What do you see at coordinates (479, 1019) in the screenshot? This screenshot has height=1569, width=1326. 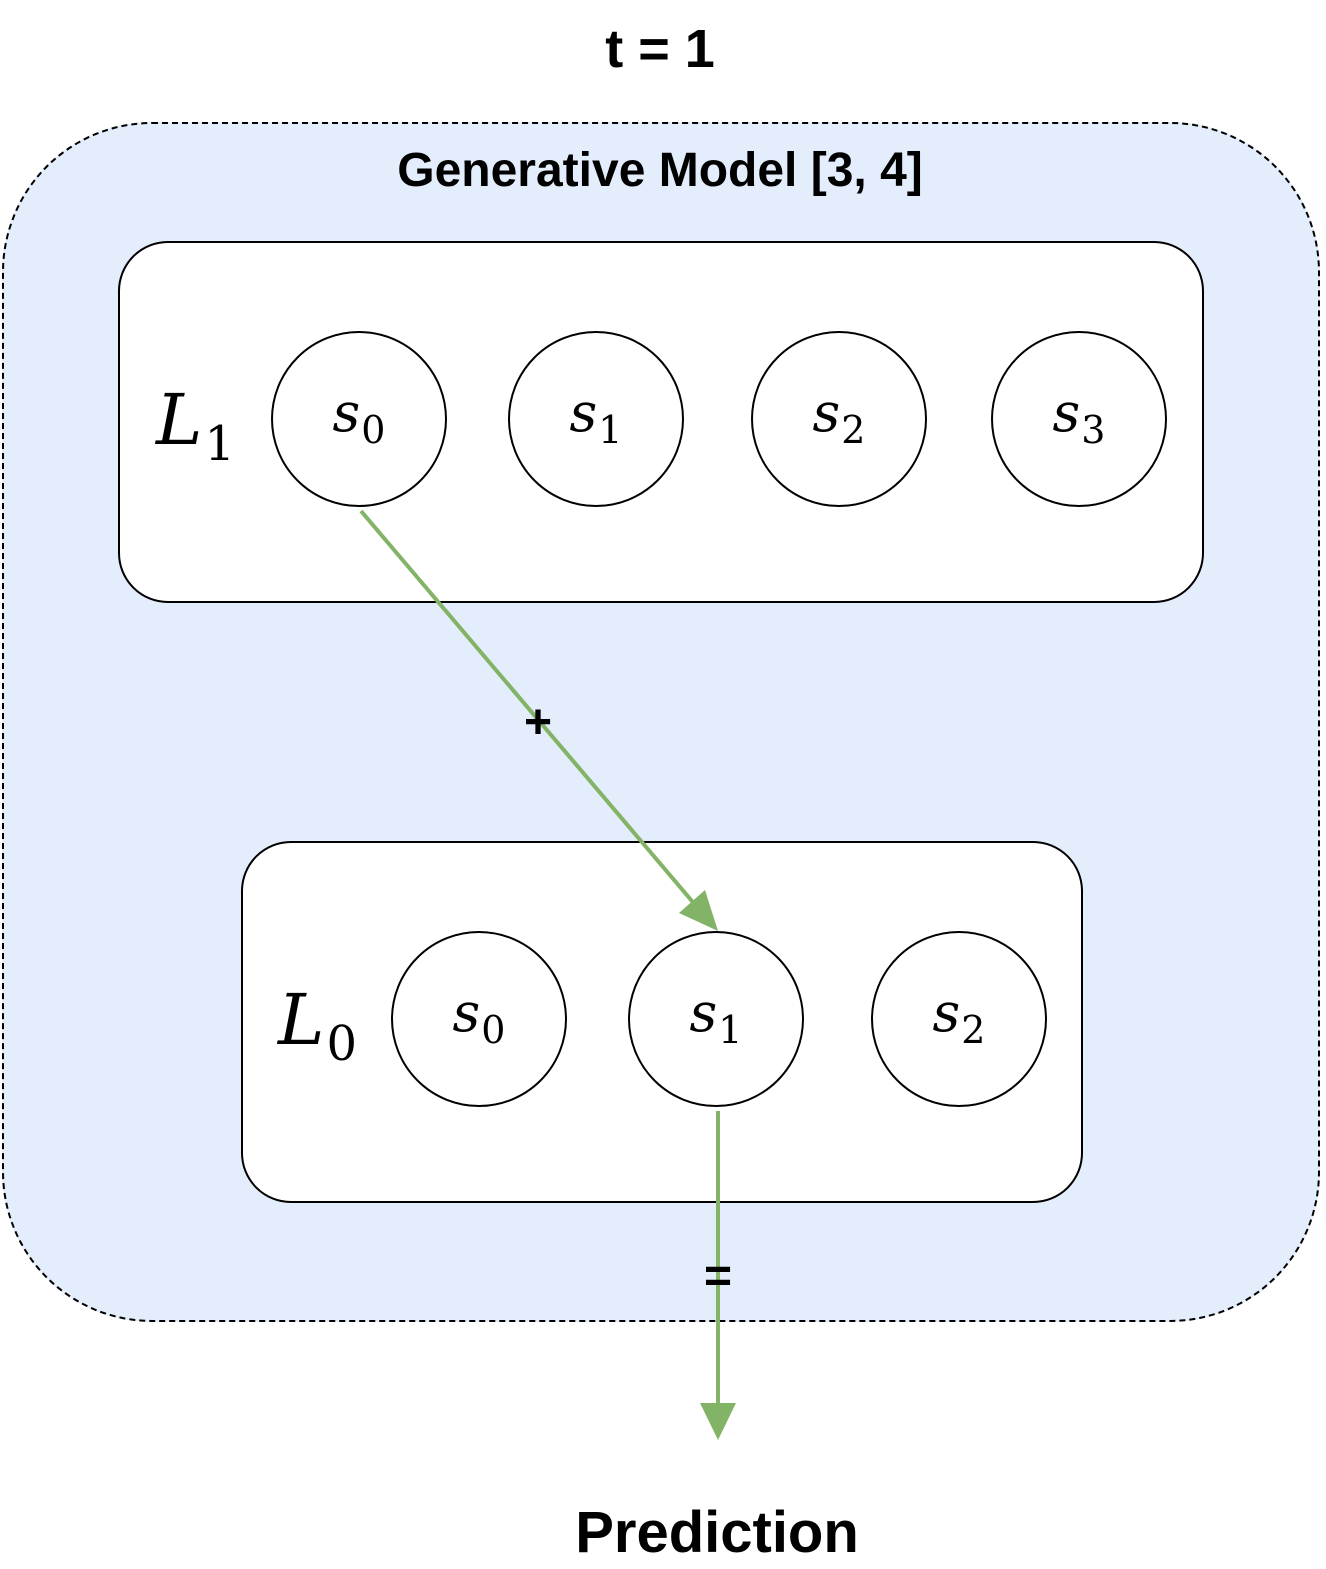 I see `layer-0-node-s0: s0` at bounding box center [479, 1019].